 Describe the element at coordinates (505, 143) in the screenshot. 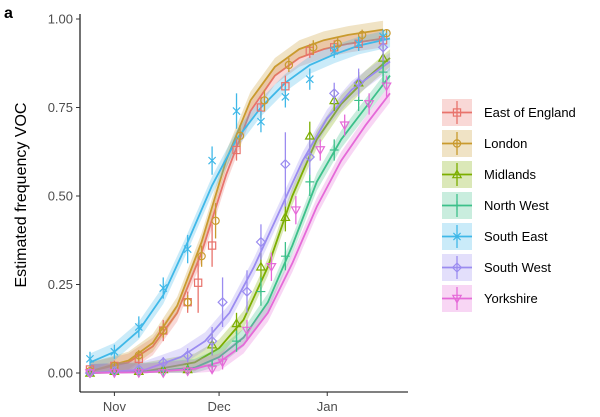

I see `legend-label: London` at that location.